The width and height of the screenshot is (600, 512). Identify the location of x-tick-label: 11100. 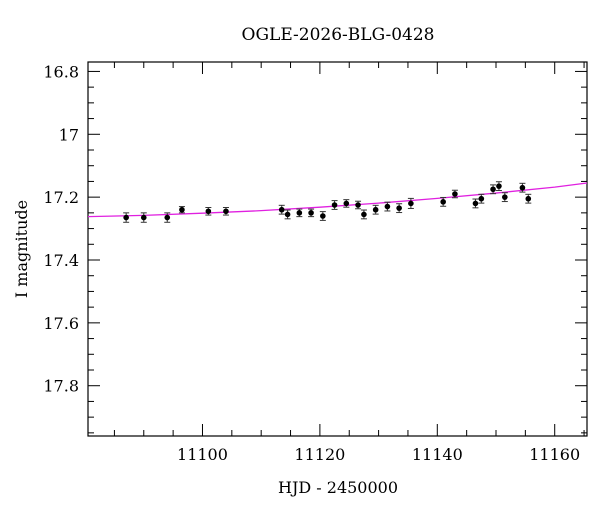
(202, 454).